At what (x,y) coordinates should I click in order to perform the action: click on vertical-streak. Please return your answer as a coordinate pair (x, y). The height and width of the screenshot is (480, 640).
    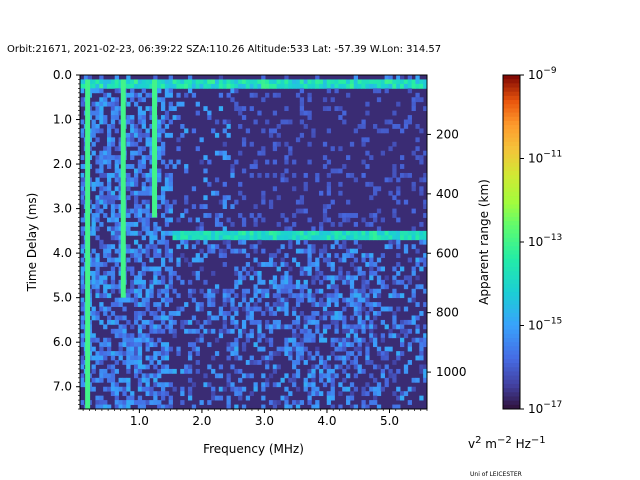
    Looking at the image, I should click on (155, 148).